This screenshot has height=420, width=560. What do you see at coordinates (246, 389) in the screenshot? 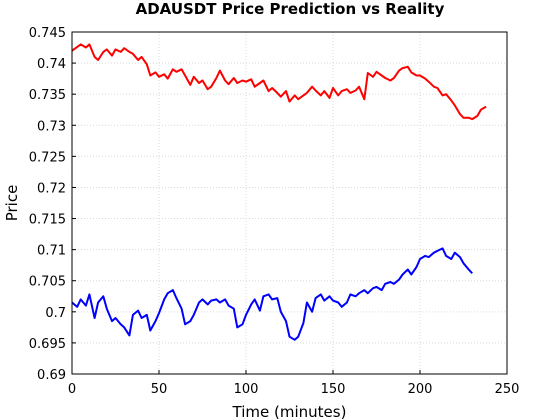
I see `x-tick-label: 100` at bounding box center [246, 389].